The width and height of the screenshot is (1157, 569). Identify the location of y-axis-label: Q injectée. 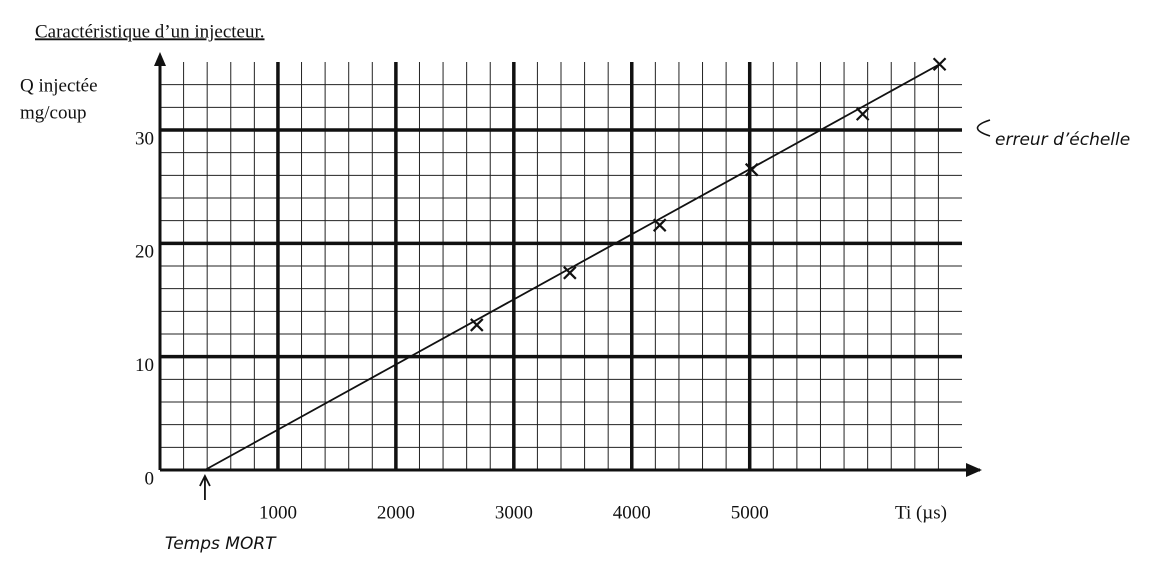
(59, 85).